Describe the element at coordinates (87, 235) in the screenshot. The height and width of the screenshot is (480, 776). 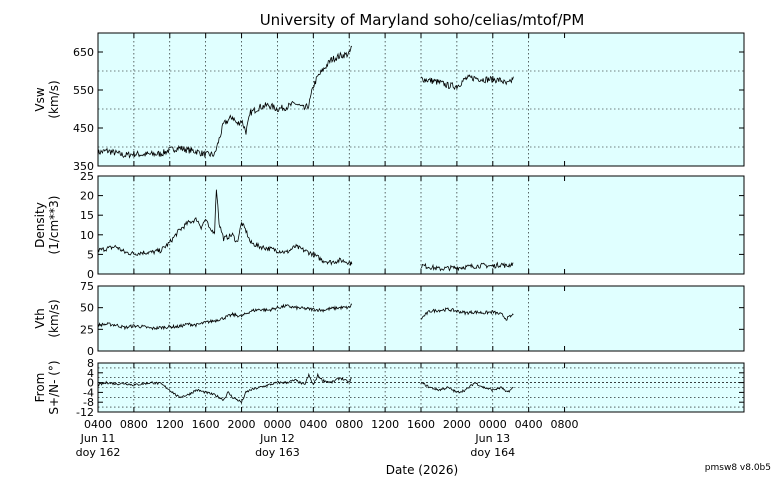
I see `y-tick-label: 10` at that location.